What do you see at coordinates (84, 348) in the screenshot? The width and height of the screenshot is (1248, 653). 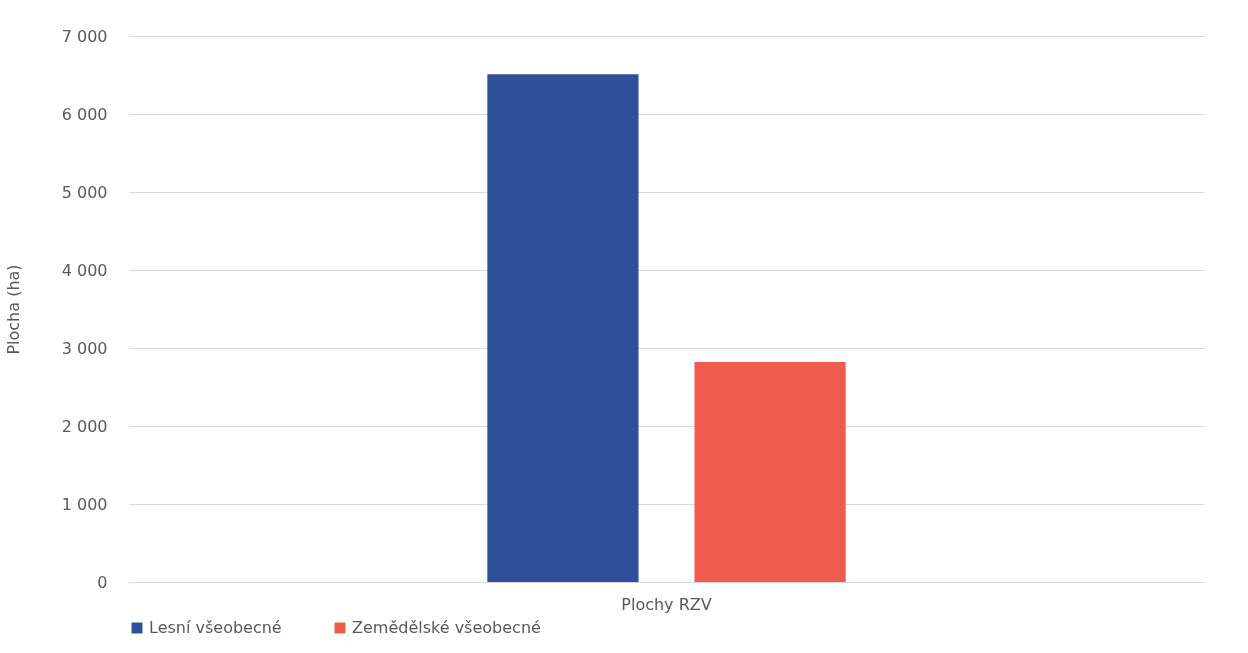 I see `y-tick-label: 3 000` at bounding box center [84, 348].